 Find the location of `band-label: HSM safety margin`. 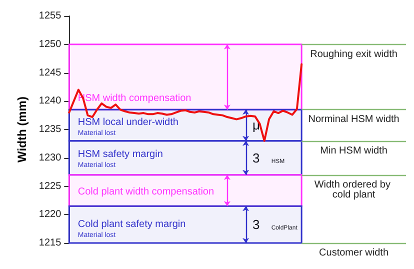

band-label: HSM safety margin is located at coordinates (120, 154).